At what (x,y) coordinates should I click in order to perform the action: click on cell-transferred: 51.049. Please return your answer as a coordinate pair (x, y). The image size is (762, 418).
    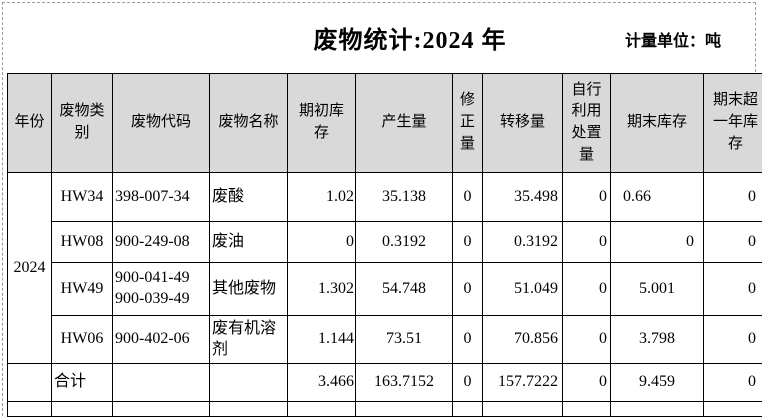
    Looking at the image, I should click on (522, 289).